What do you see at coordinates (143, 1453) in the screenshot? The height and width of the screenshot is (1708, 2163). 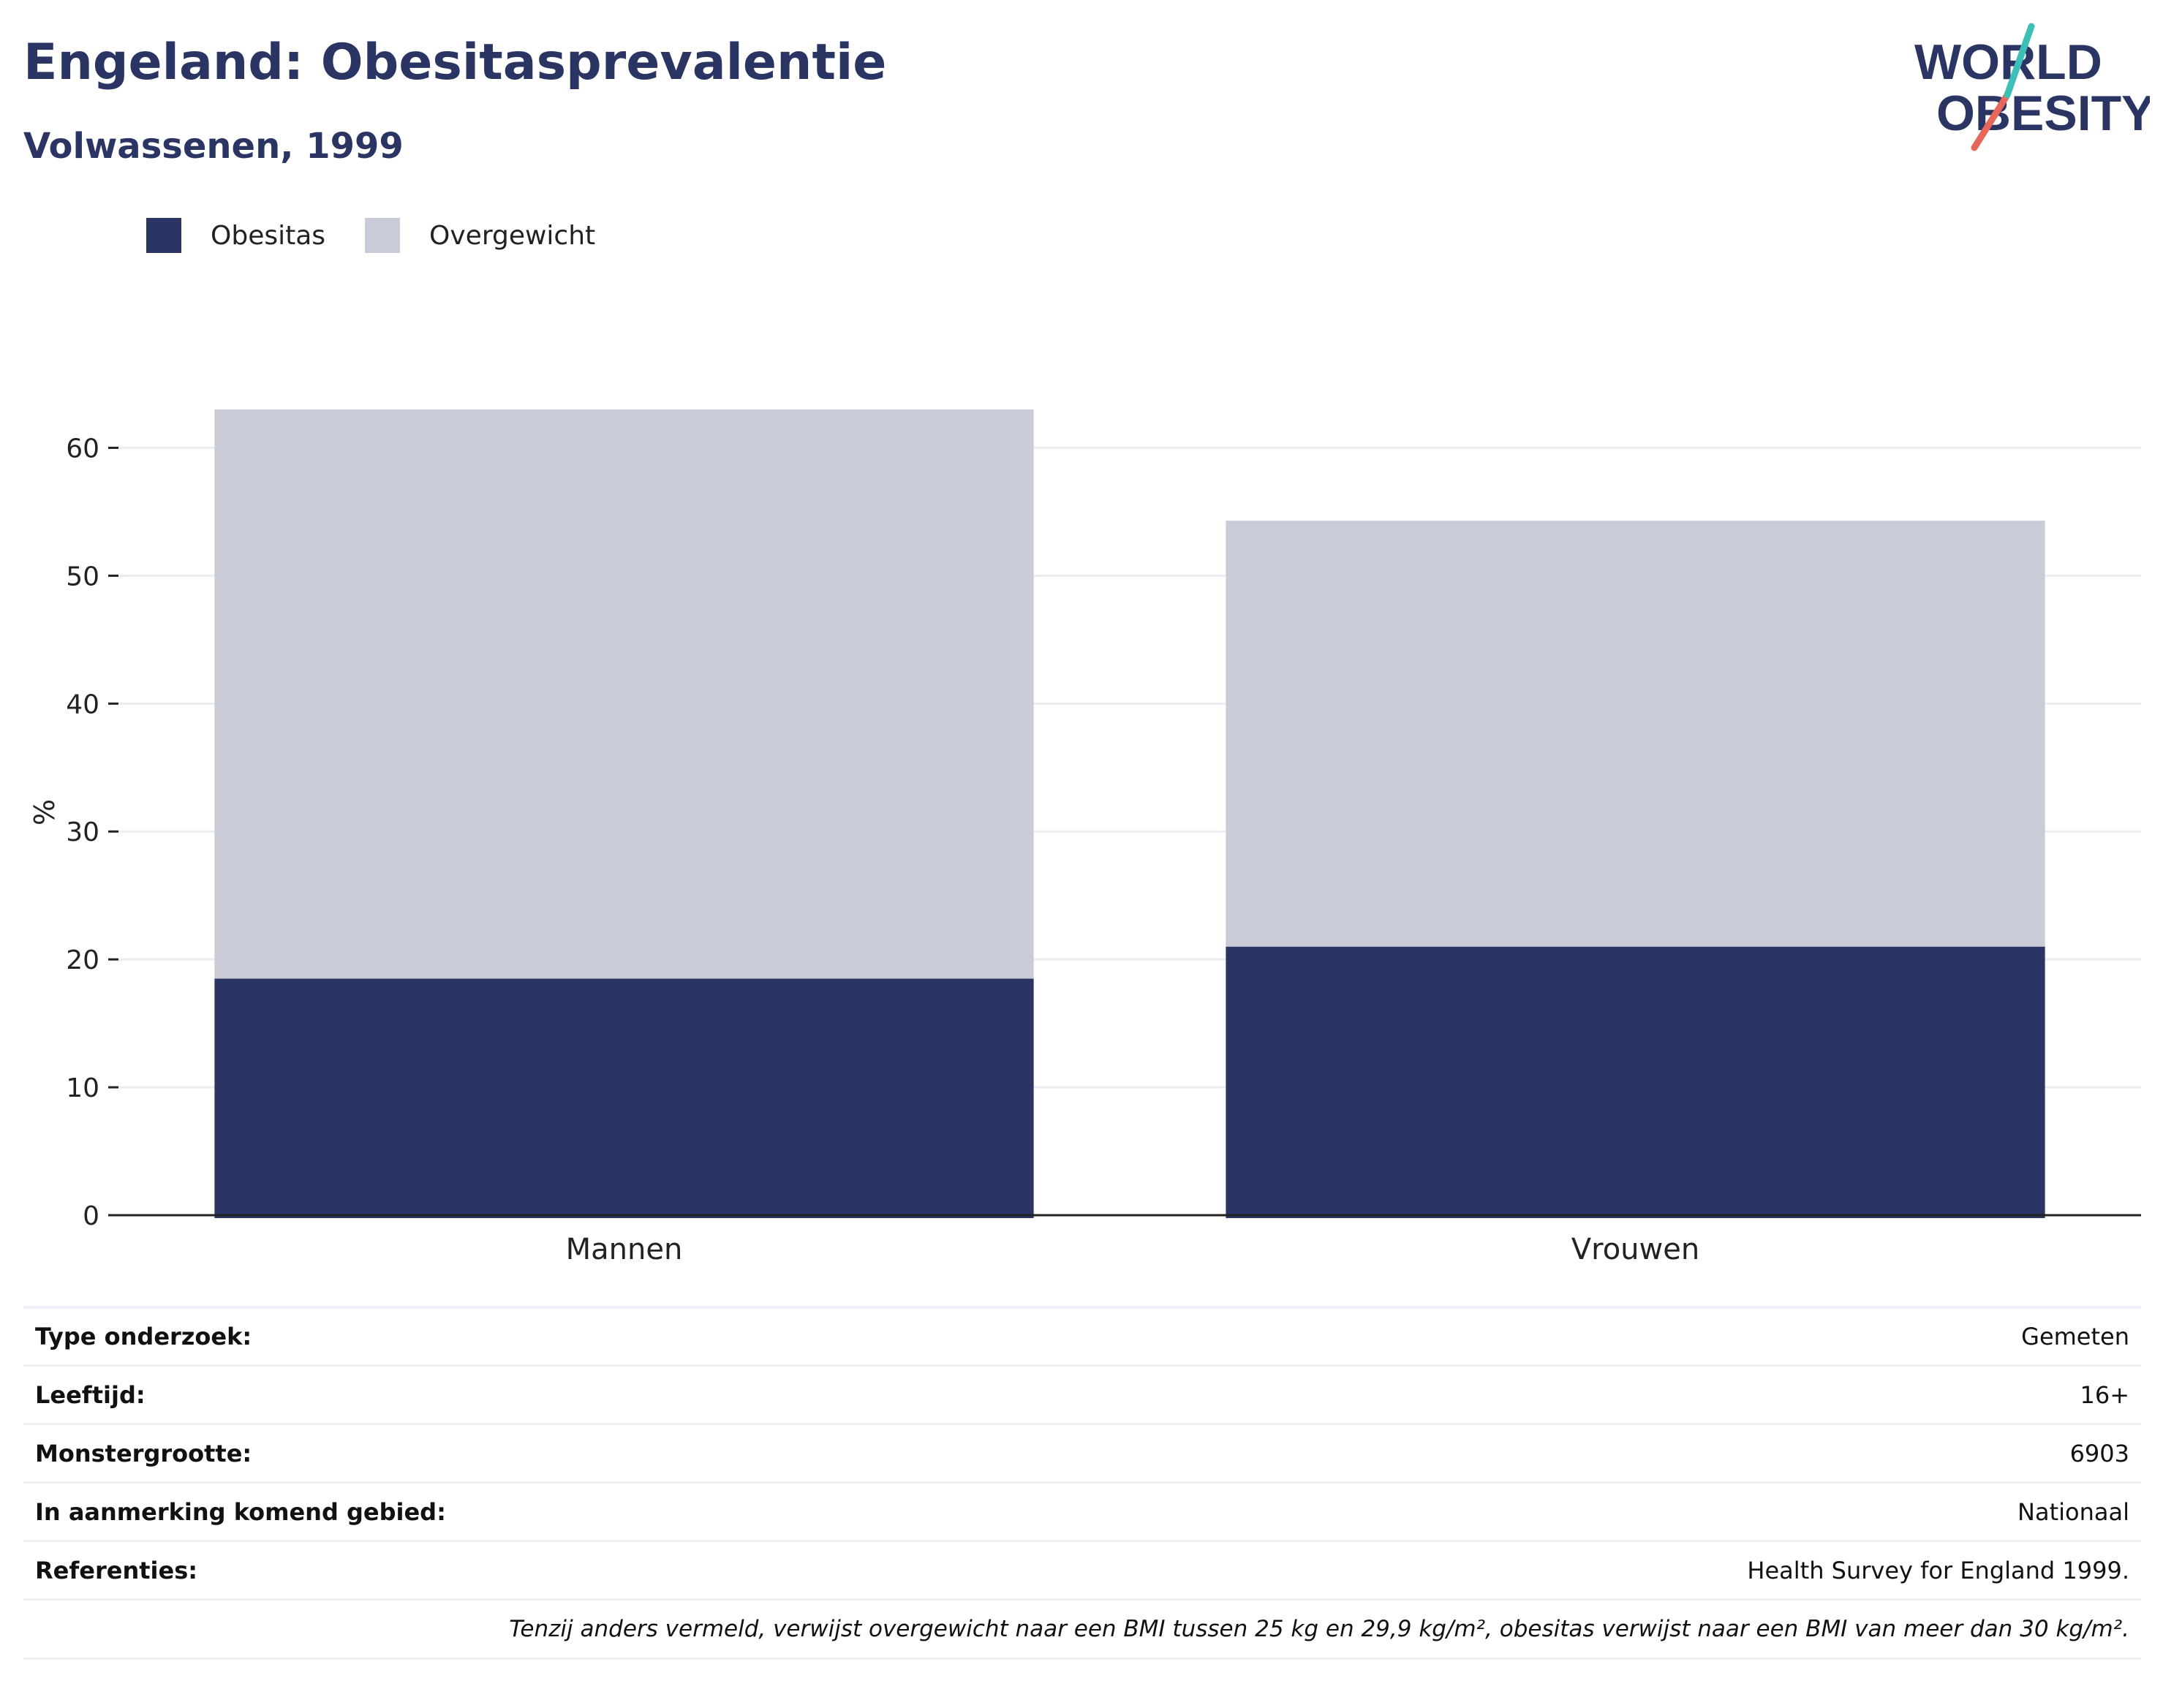 I see `info-label: Monstergrootte:` at bounding box center [143, 1453].